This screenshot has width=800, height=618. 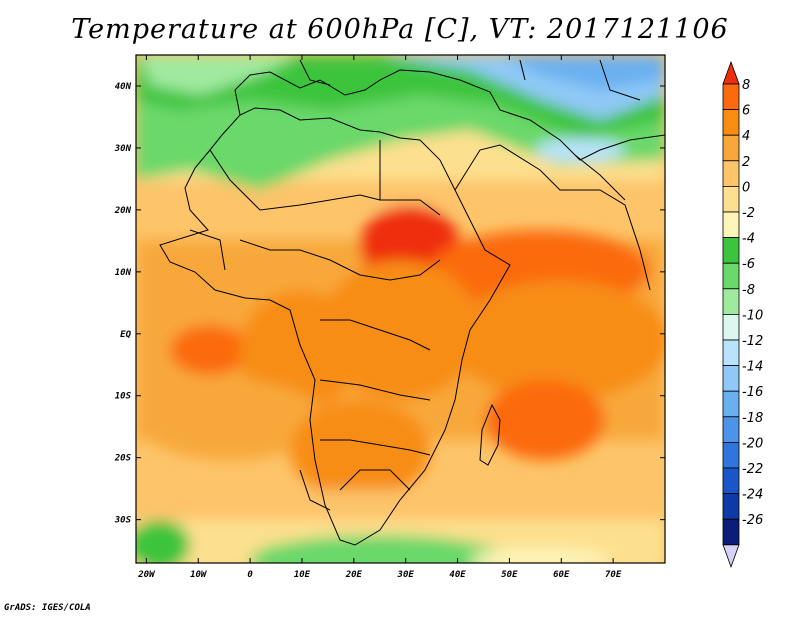 What do you see at coordinates (199, 575) in the screenshot?
I see `lon-label-1: 10W` at bounding box center [199, 575].